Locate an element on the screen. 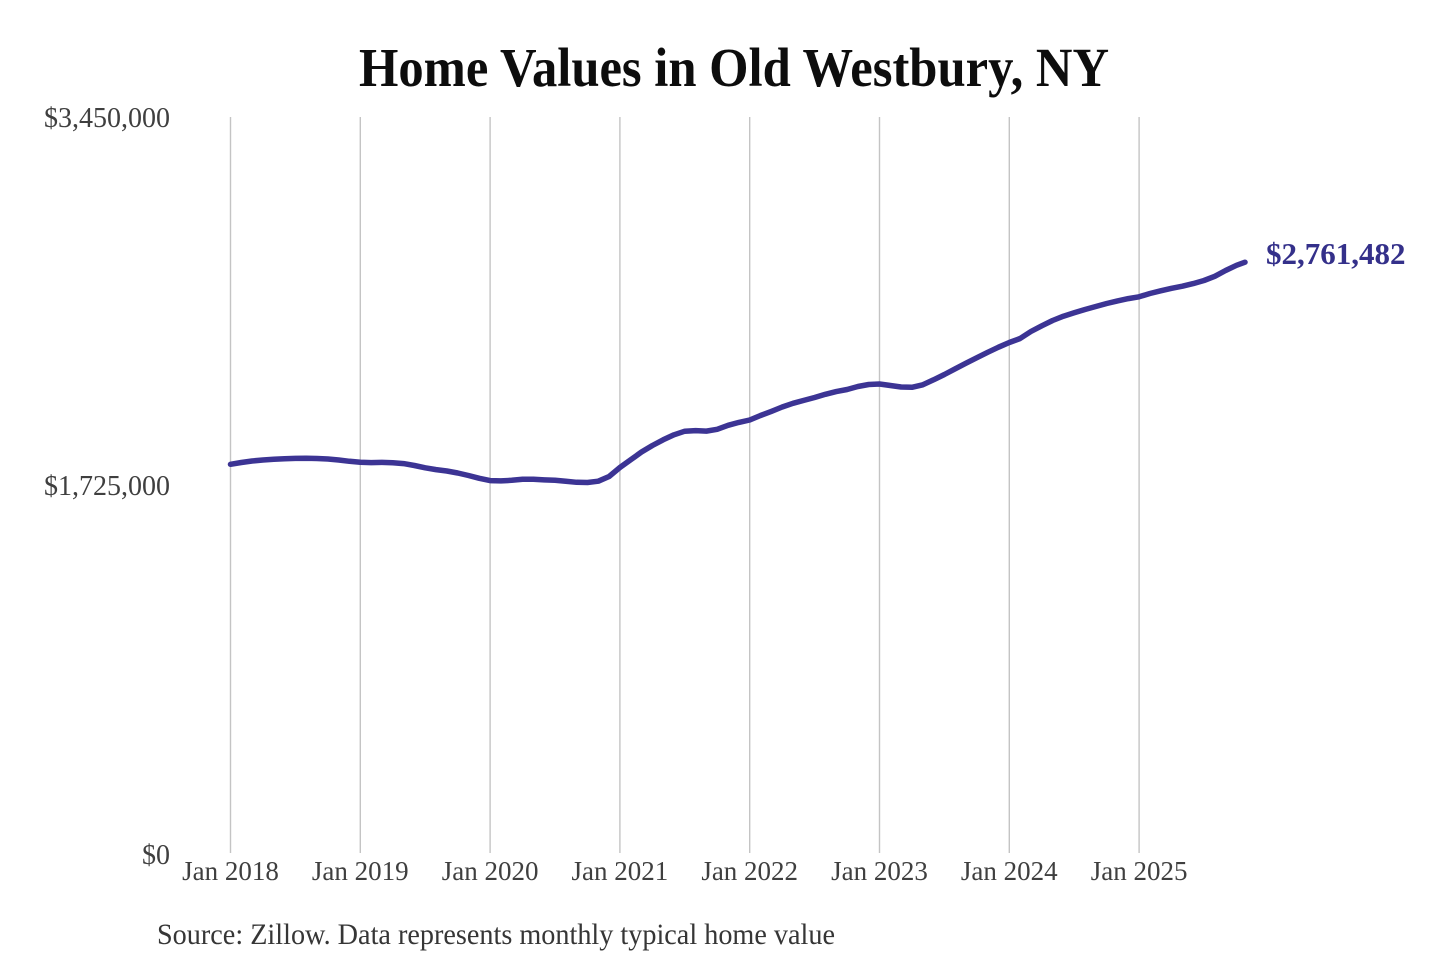 The height and width of the screenshot is (960, 1440). svg-text: Jan 2025 is located at coordinates (1139, 871).